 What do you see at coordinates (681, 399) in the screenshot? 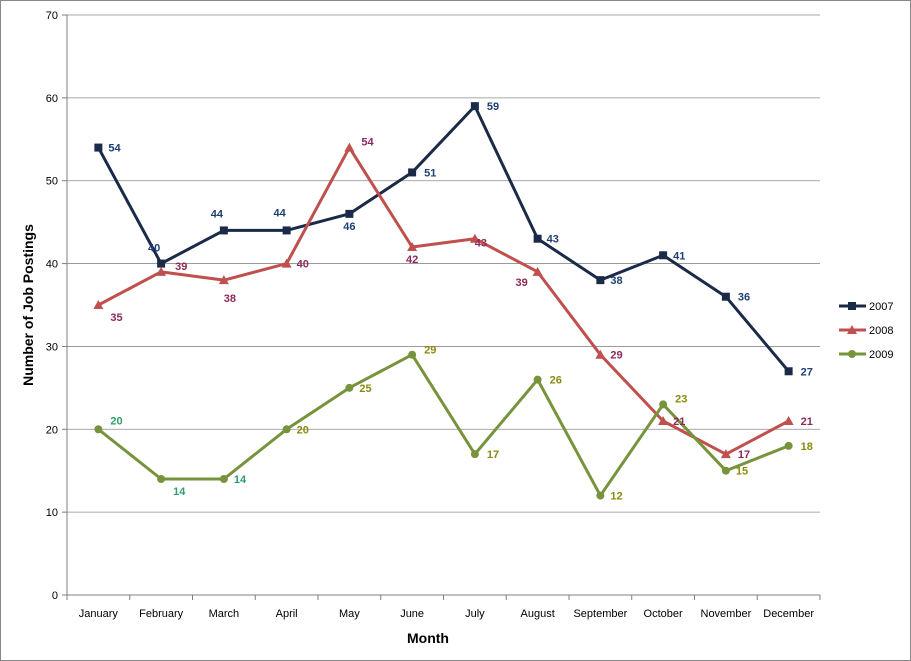
I see `data-label: 23` at bounding box center [681, 399].